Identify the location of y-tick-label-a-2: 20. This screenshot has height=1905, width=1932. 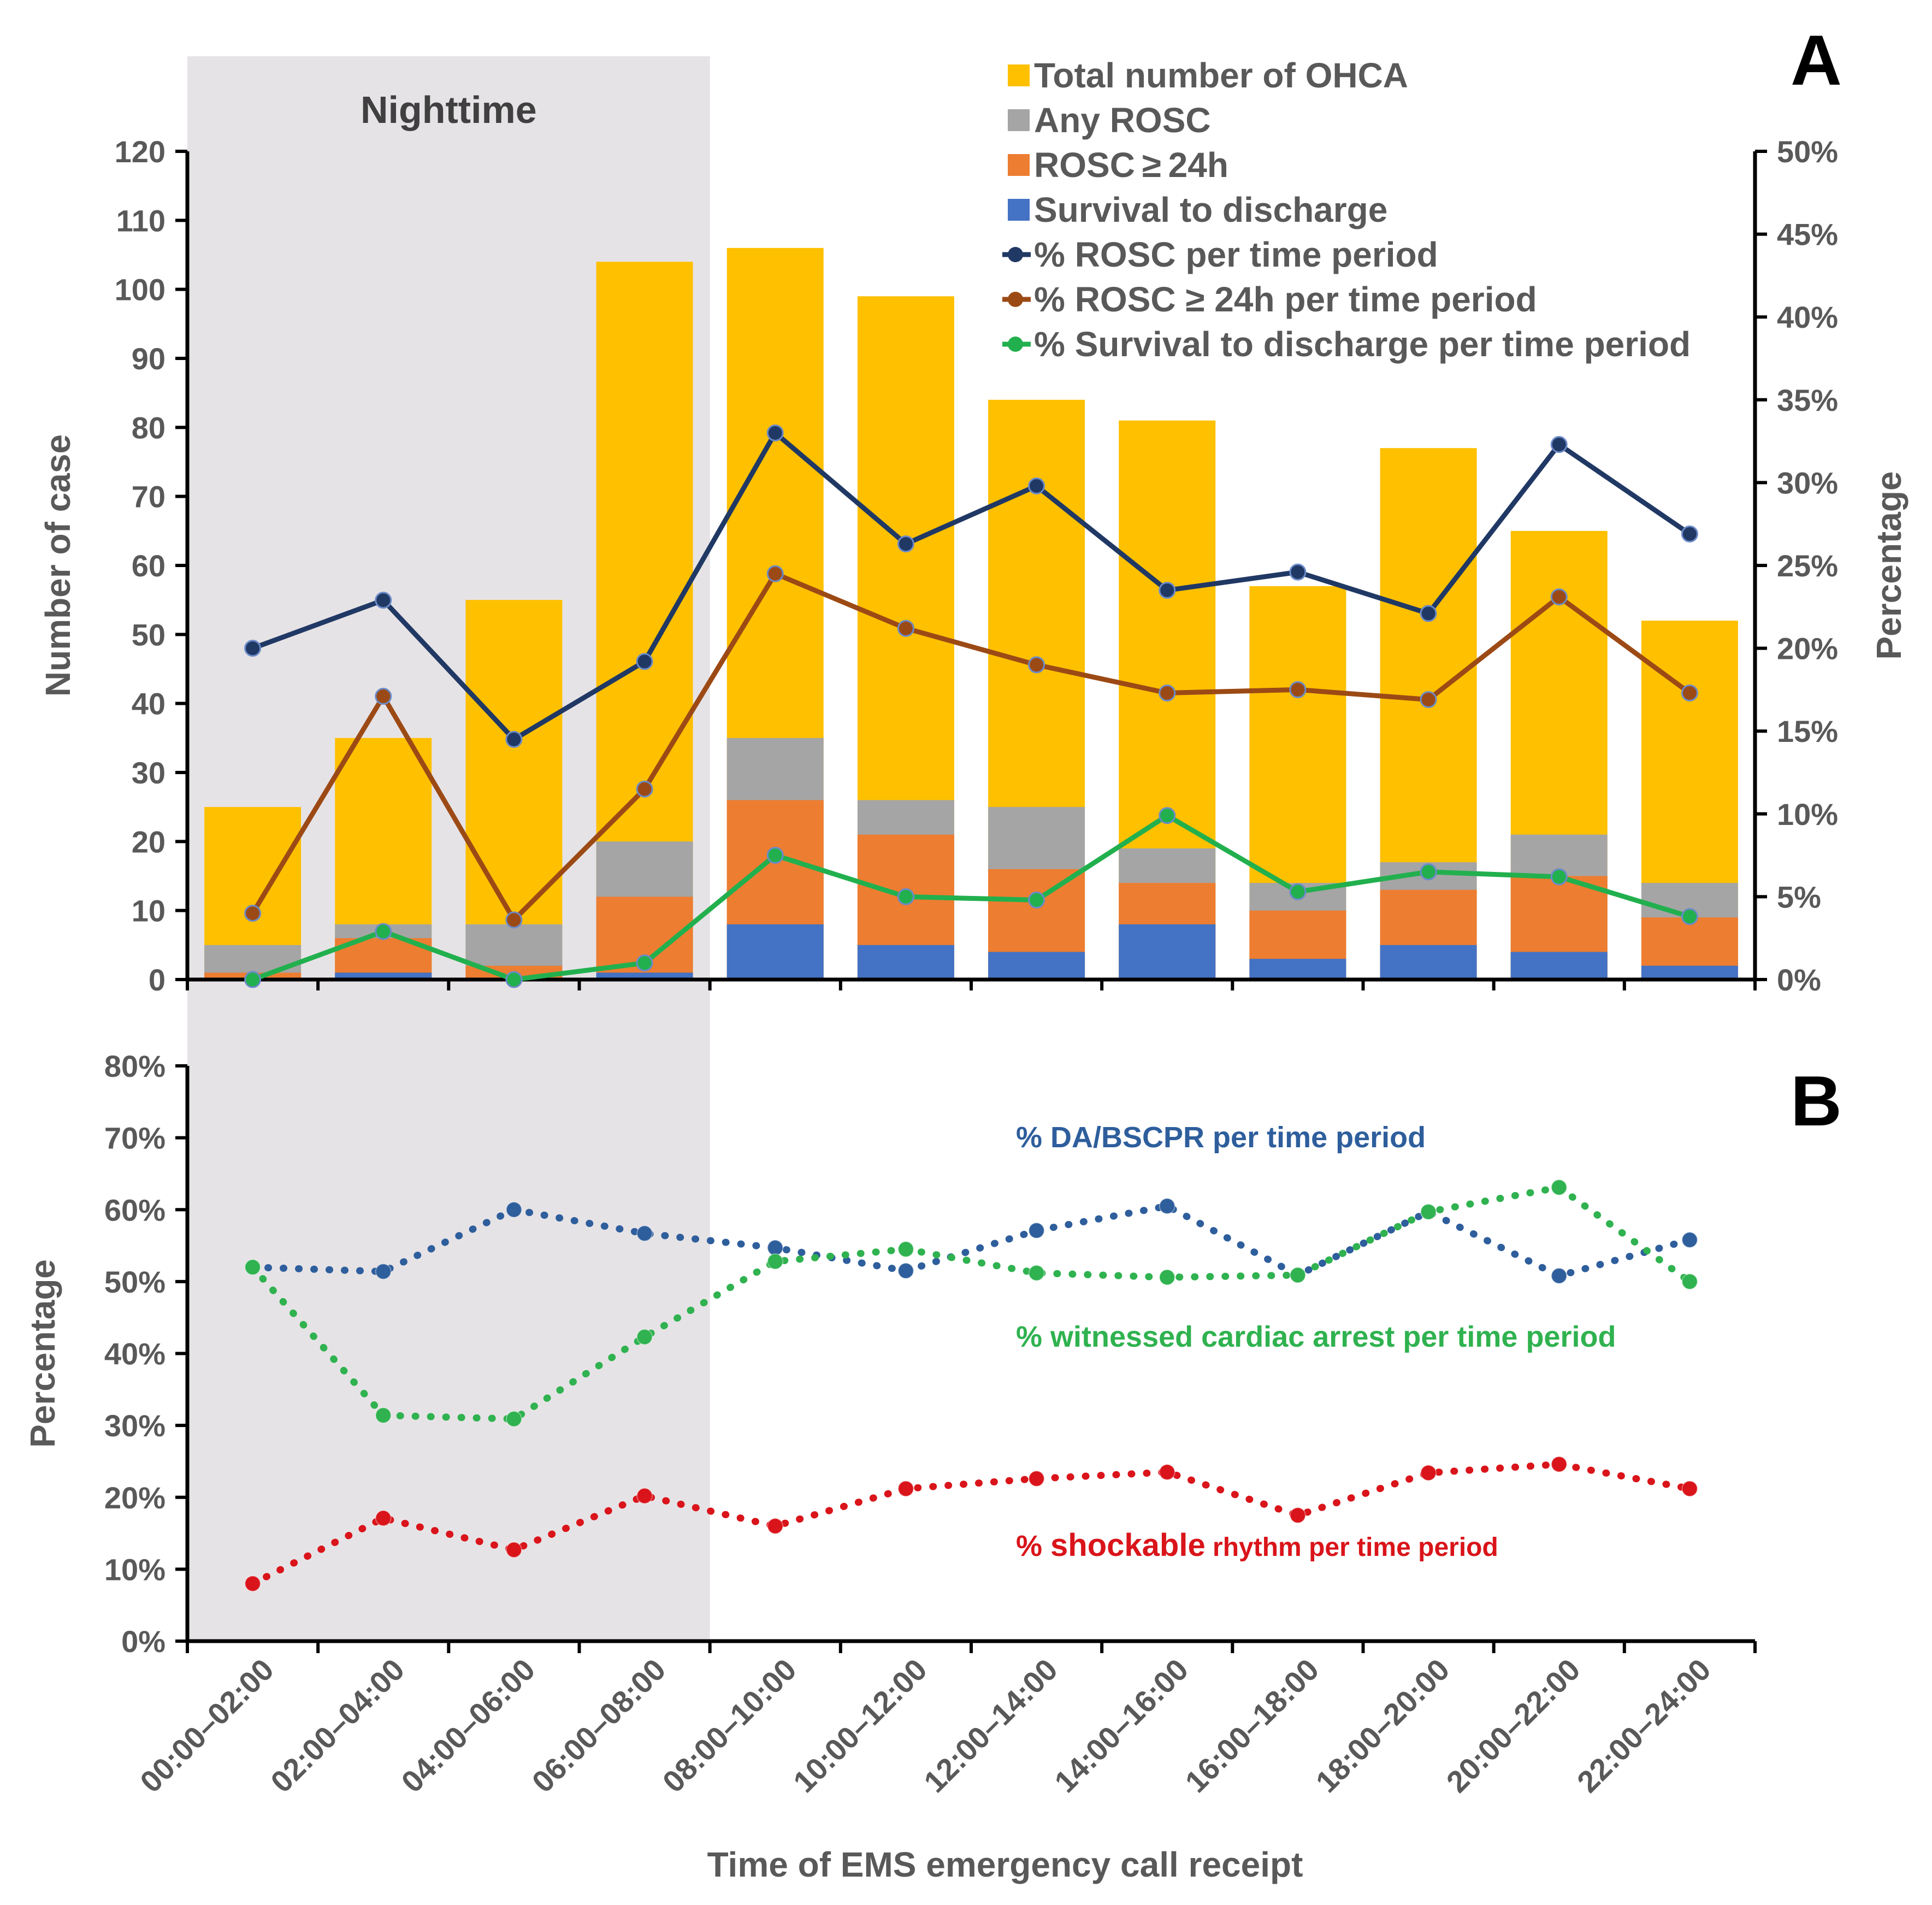
(149, 841).